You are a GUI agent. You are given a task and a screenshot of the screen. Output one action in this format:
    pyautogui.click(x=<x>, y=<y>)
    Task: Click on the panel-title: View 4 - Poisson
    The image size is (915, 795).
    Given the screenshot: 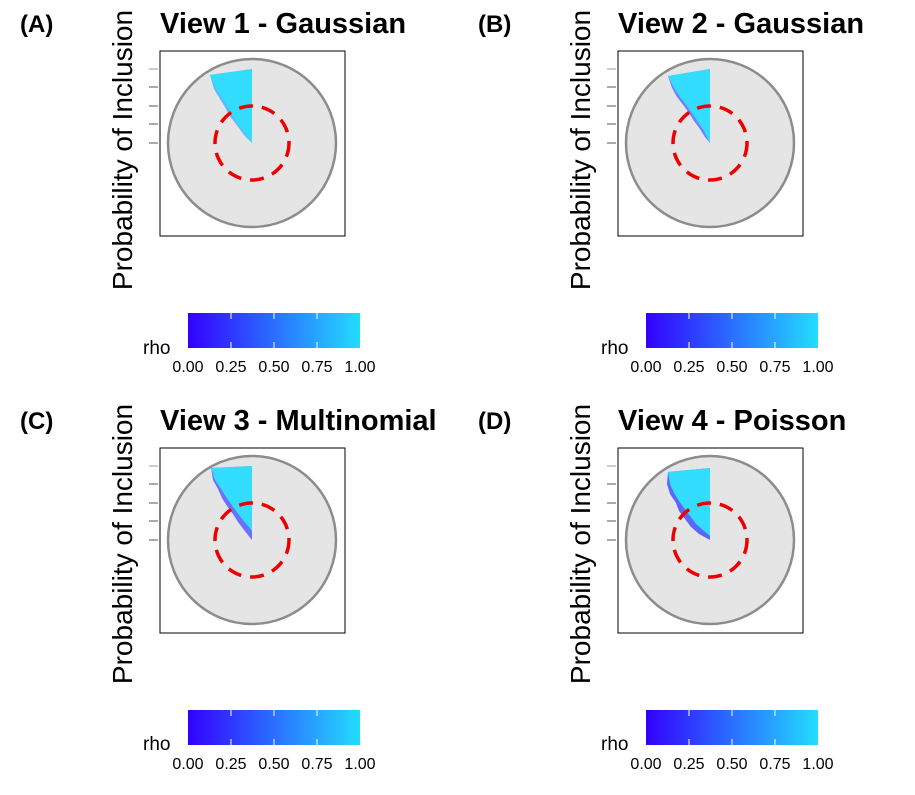 What is the action you would take?
    pyautogui.click(x=732, y=421)
    